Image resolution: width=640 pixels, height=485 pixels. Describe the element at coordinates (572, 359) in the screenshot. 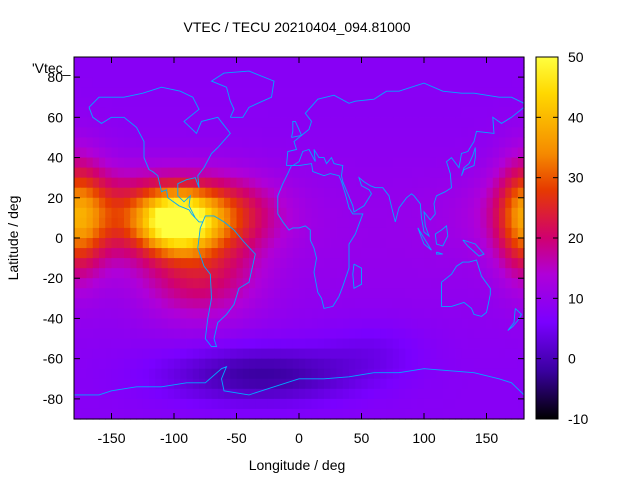

I see `colorbar-tick-label: 0` at that location.